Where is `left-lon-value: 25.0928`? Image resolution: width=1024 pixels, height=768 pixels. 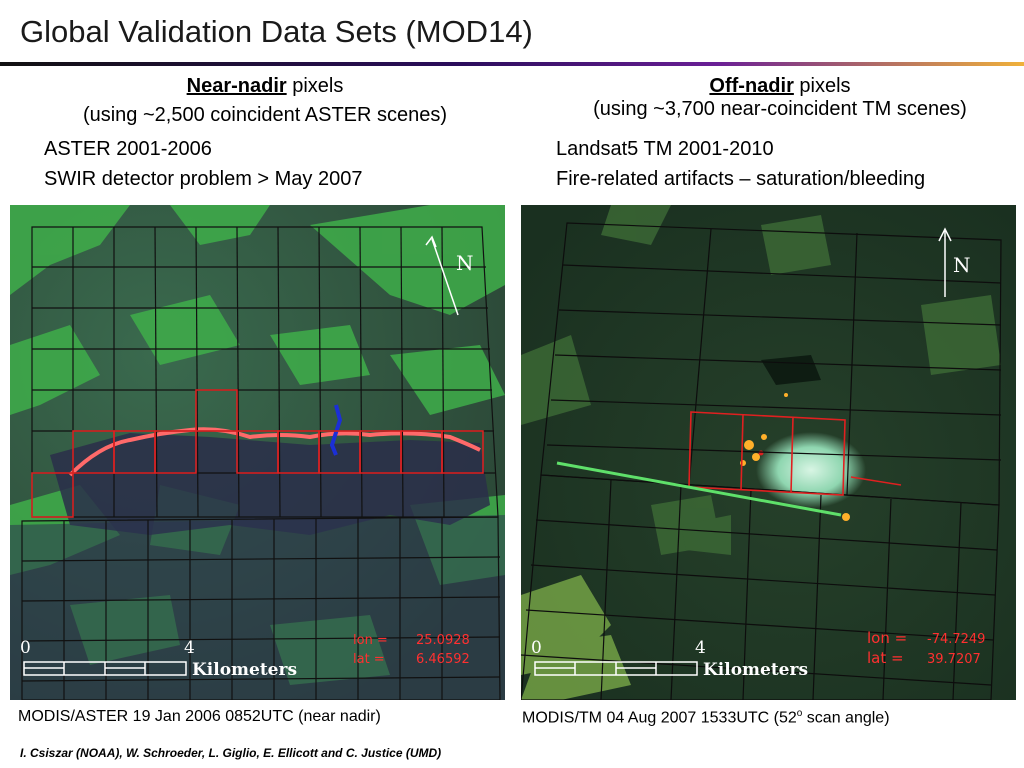 left-lon-value: 25.0928 is located at coordinates (443, 640).